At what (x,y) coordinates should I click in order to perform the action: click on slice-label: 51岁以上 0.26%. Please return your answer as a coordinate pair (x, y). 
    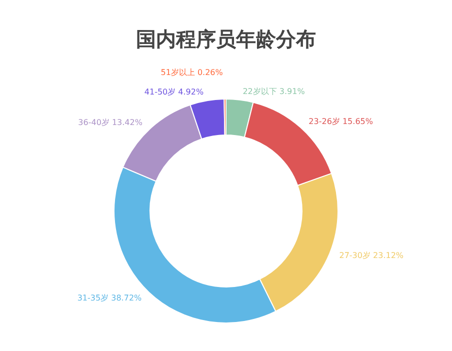
    Looking at the image, I should click on (192, 73).